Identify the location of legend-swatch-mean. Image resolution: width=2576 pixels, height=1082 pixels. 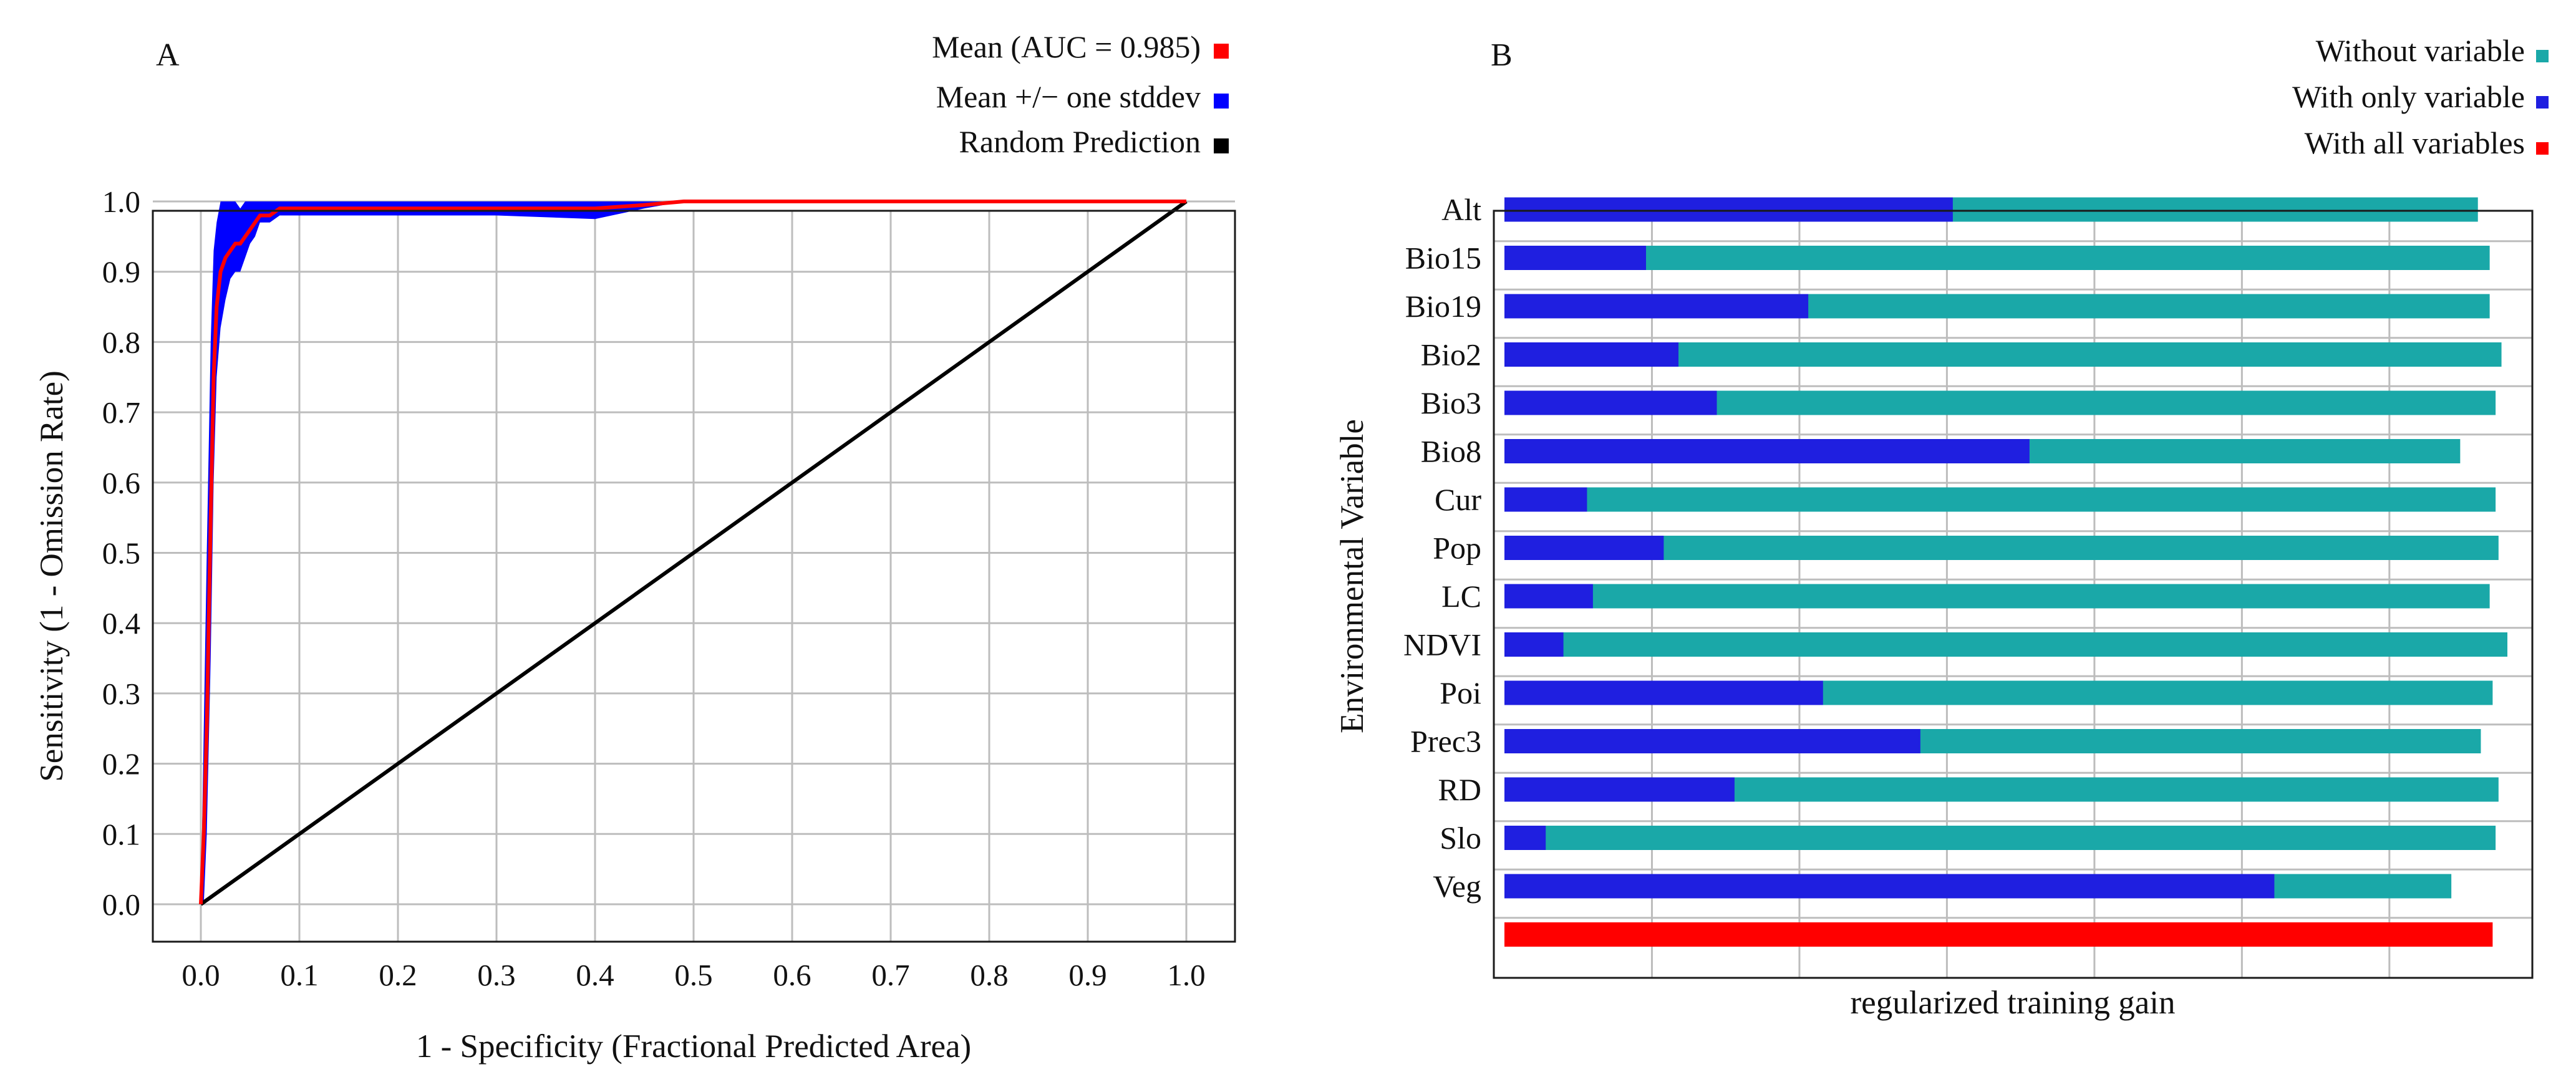
(1221, 51).